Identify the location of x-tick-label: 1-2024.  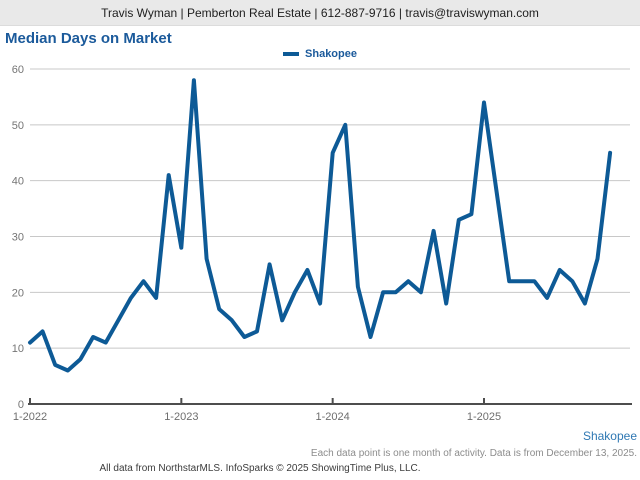
(333, 417).